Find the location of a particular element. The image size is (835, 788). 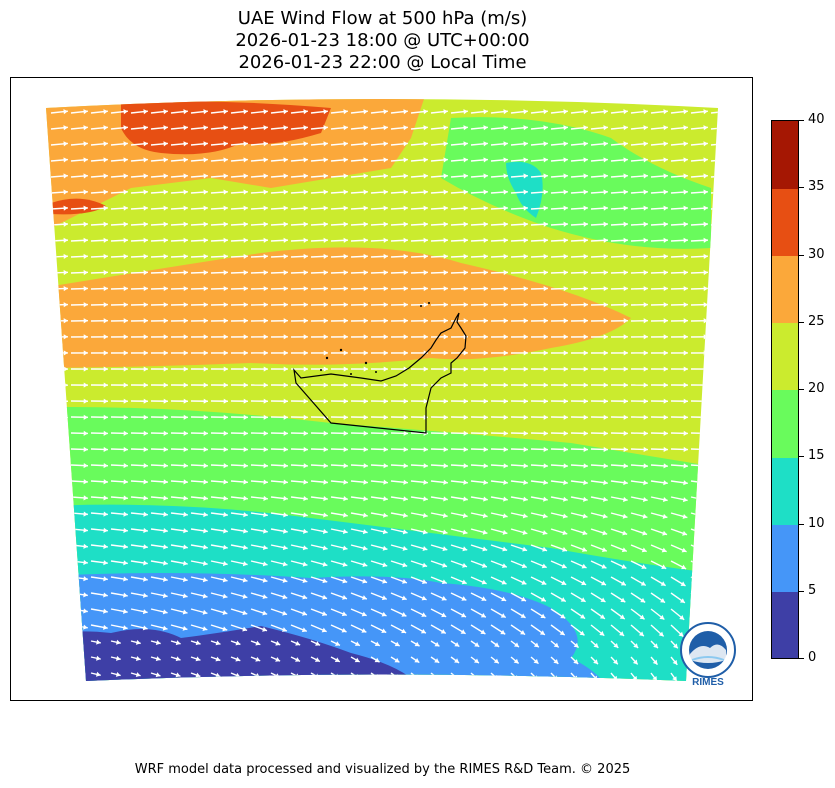

colorbar-segment is located at coordinates (785, 356).